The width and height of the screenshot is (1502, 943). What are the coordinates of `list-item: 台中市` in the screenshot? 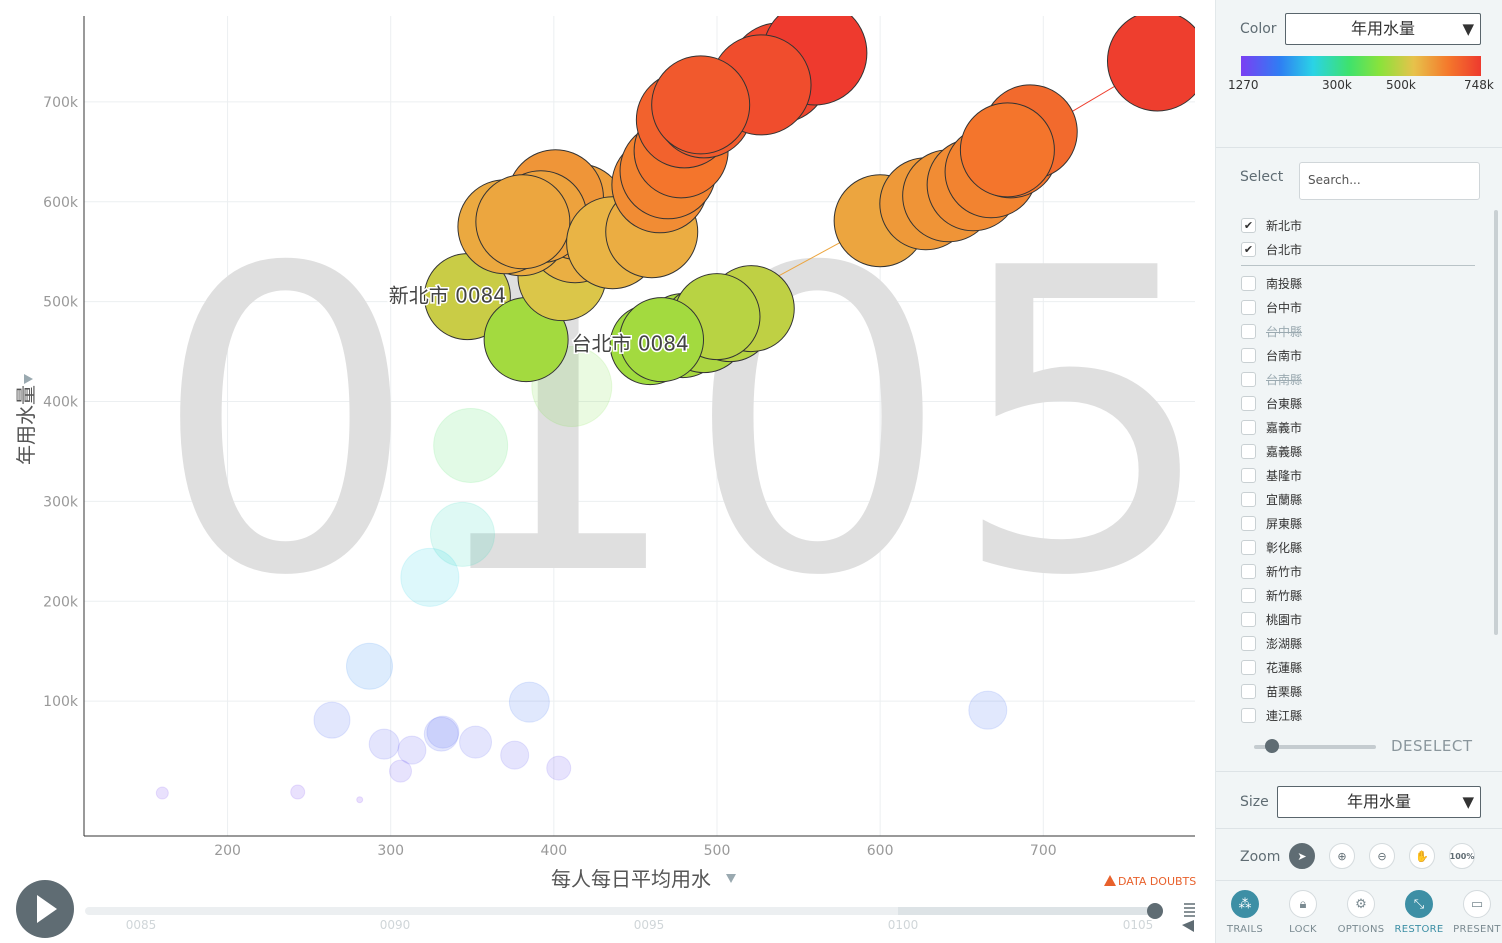 It's located at (1271, 307).